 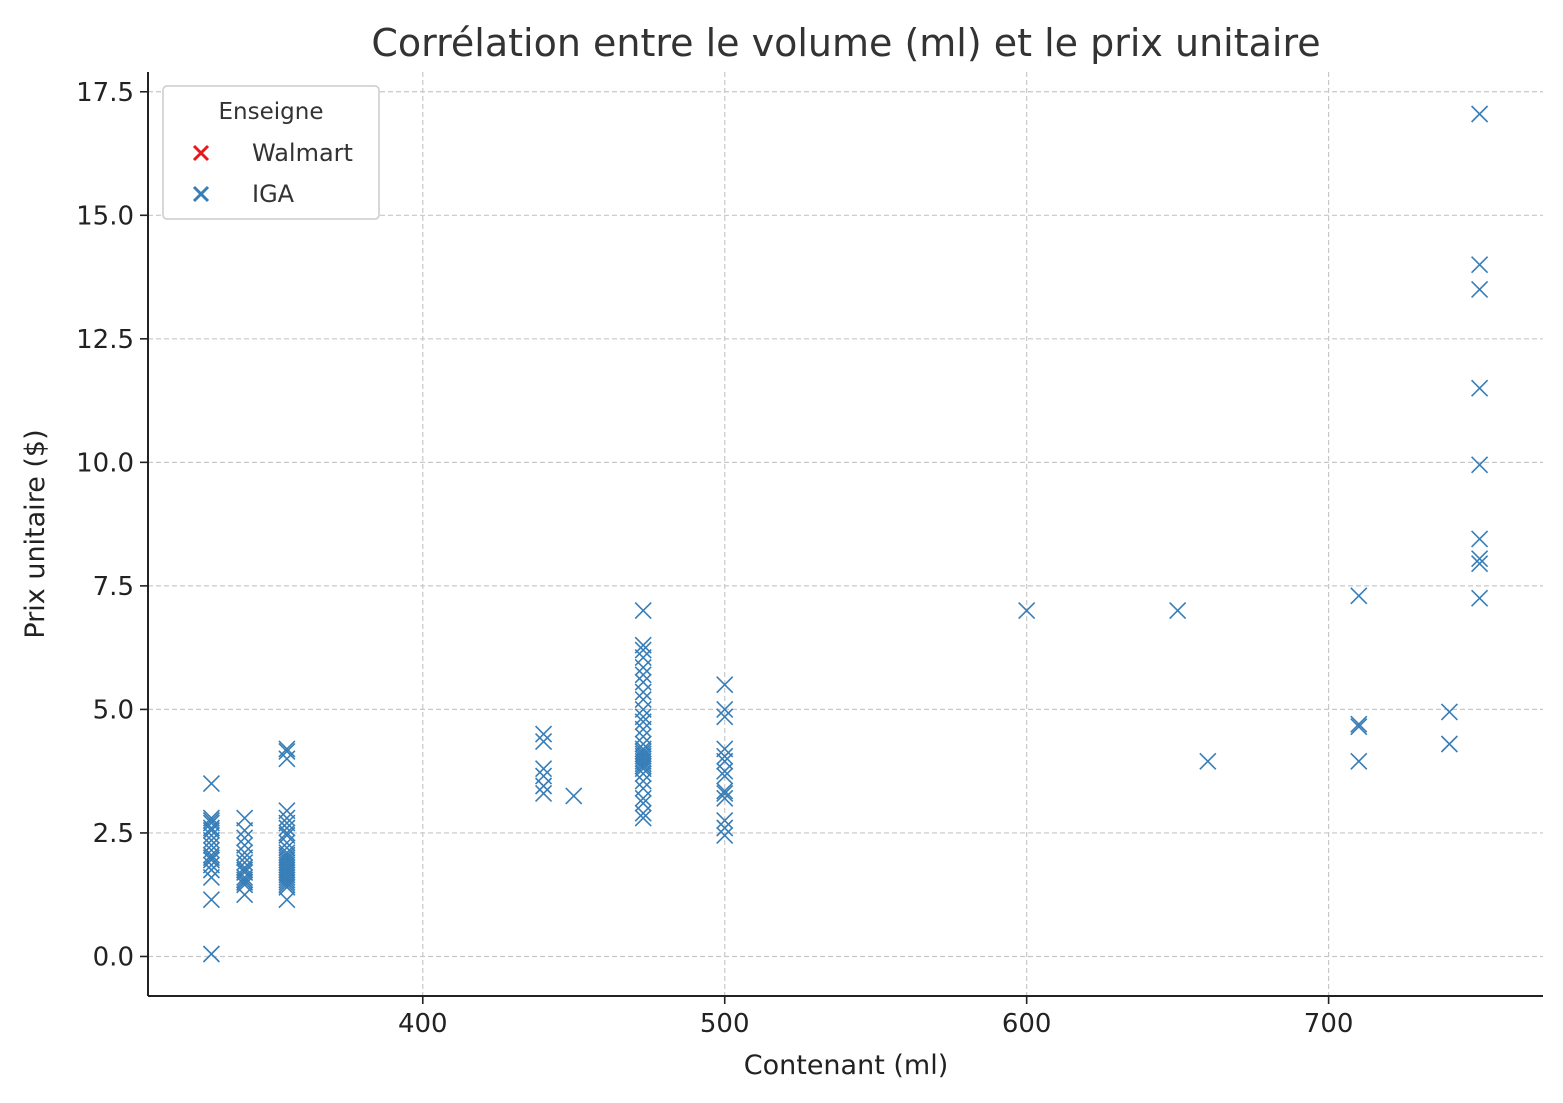 I want to click on legend-box, so click(x=271, y=152).